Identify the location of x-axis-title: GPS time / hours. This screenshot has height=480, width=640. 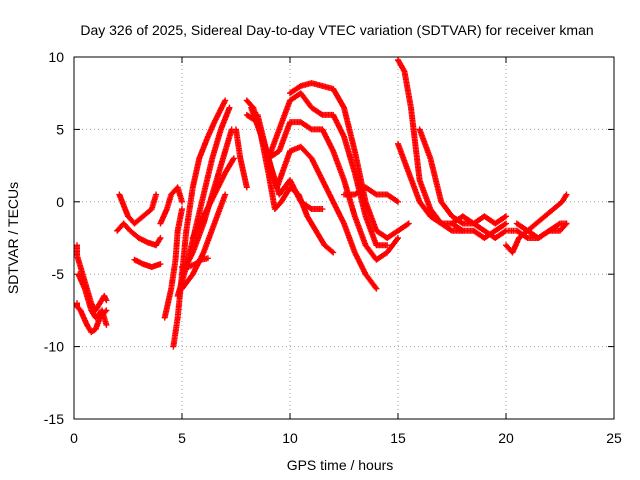
(340, 465).